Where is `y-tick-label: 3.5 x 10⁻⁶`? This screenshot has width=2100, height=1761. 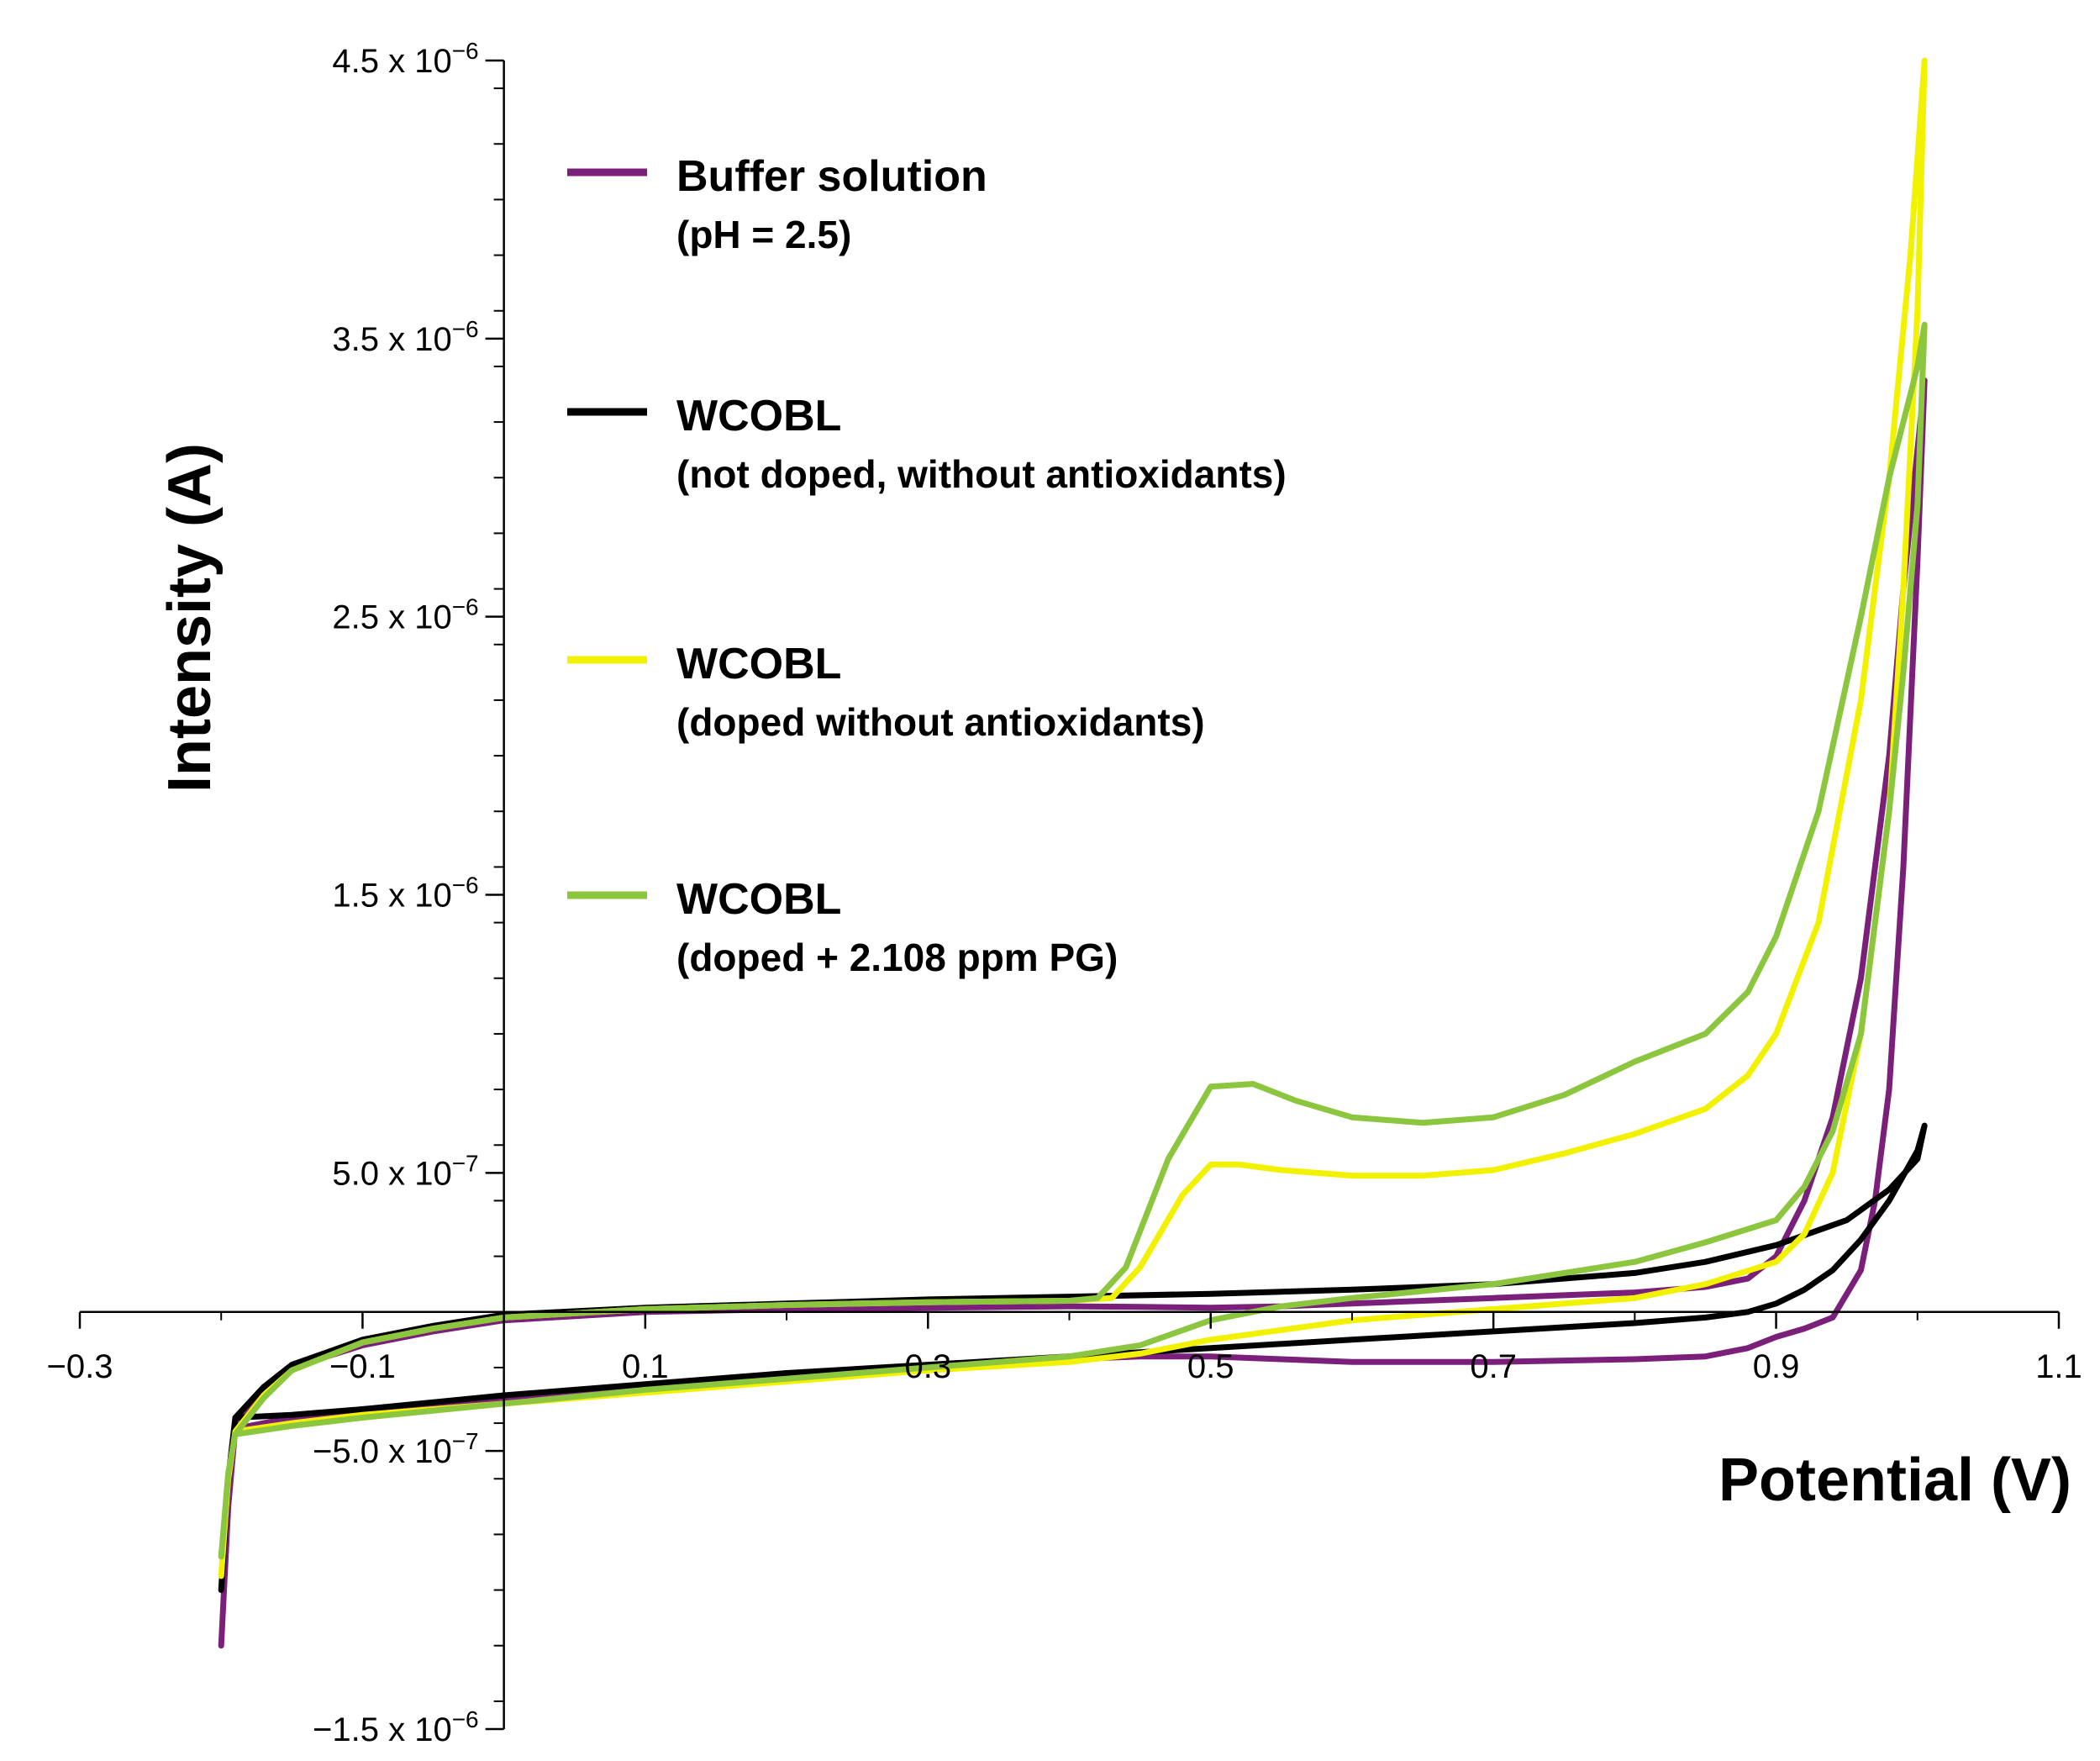
y-tick-label: 3.5 x 10⁻⁶ is located at coordinates (405, 337).